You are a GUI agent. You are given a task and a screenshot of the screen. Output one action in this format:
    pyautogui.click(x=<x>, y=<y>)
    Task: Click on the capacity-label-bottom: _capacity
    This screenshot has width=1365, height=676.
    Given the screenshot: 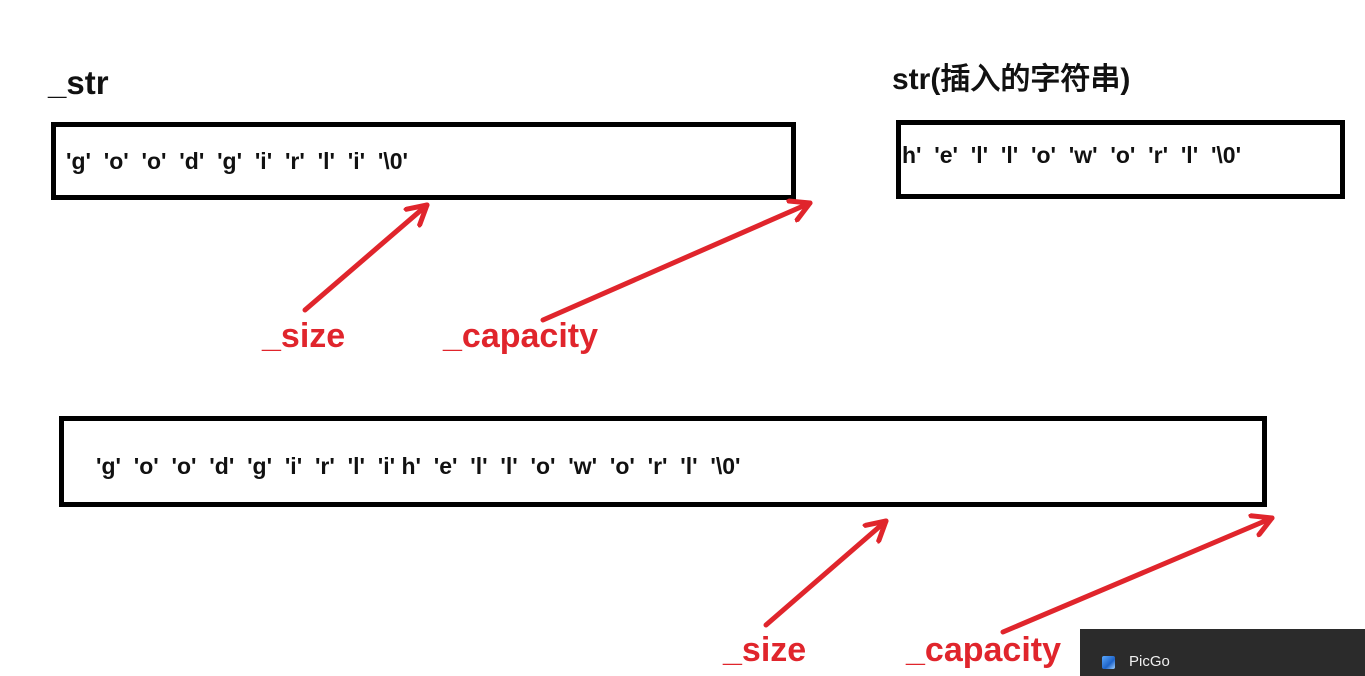 What is the action you would take?
    pyautogui.click(x=983, y=650)
    